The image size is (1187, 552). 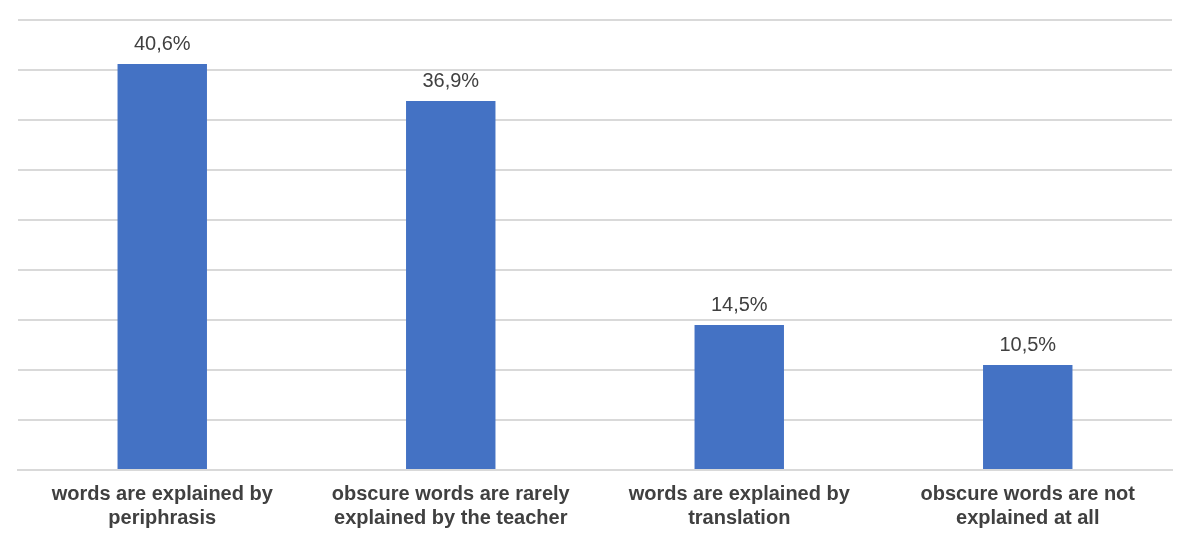 I want to click on x-tick-label: obscure words are rarely explained by the teacher, so click(x=451, y=504).